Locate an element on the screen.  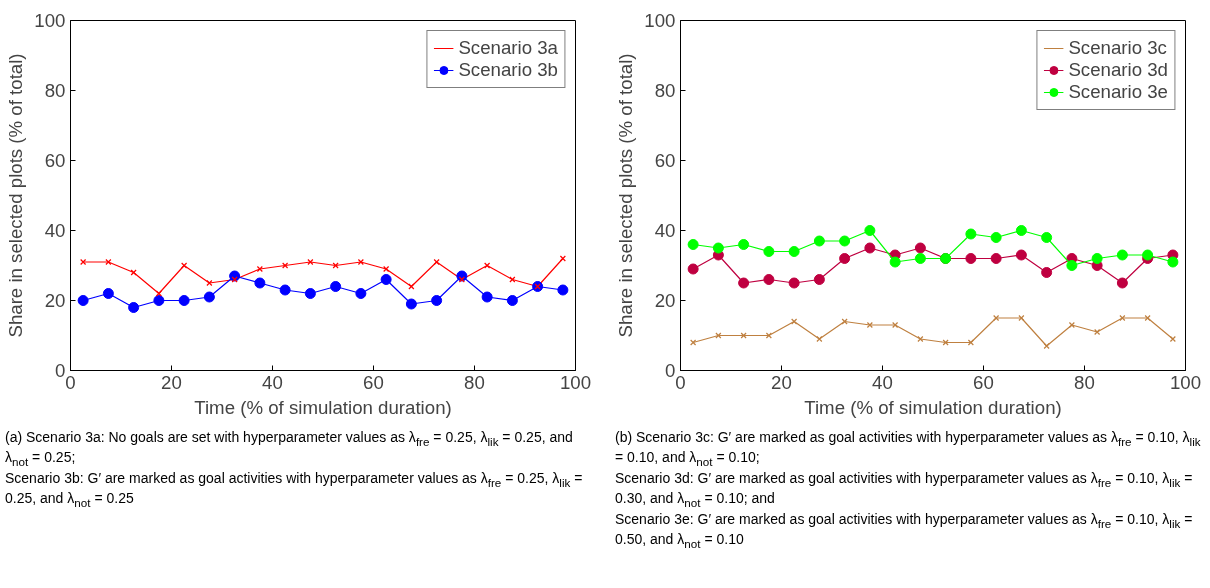
text: (a) Scenario 3a: No goals are set with hyperparameter values as λ$_{fre}$ = 0.25, λ$_{lik}$ = 0.25, and λ$_{not}$ = 0.25; is located at coordinates (289, 449).